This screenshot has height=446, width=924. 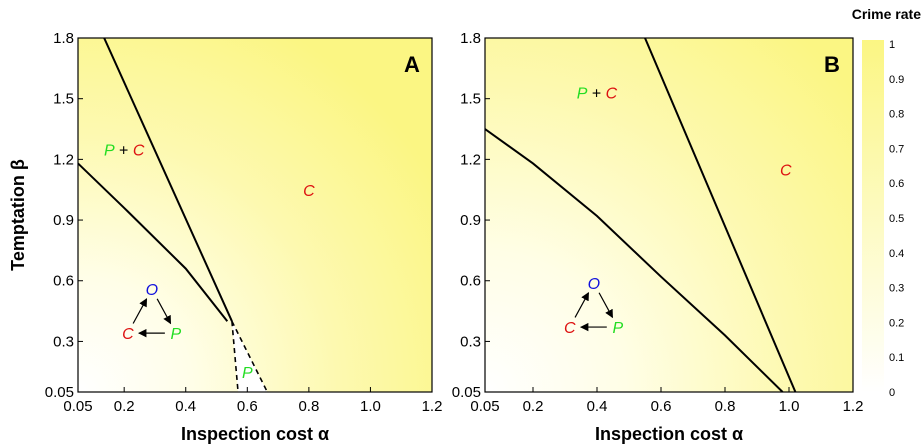 I want to click on colorbar-tick-label: 0.4, so click(x=896, y=254).